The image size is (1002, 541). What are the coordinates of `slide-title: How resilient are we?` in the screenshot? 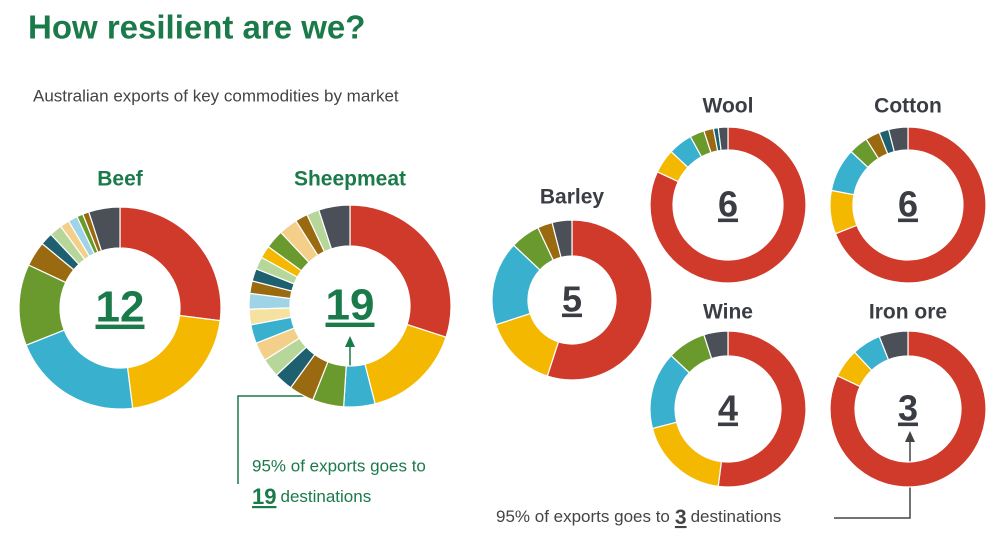 It's located at (196, 27).